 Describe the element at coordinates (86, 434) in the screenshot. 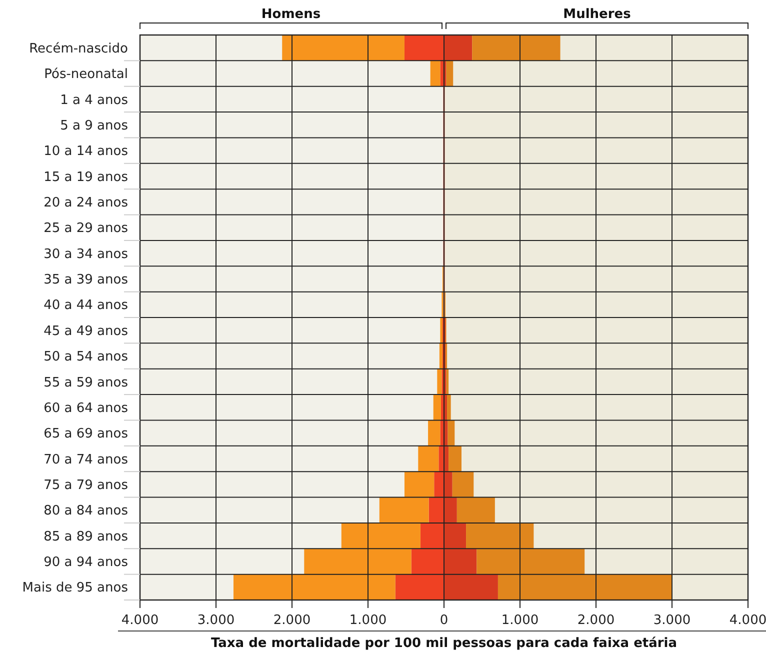

I see `y-tick-label: 65 a 69 anos` at that location.